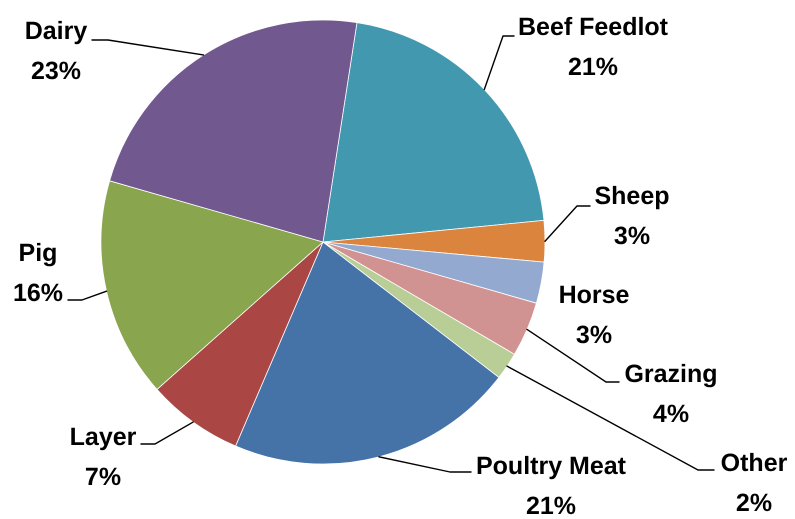 The width and height of the screenshot is (795, 519). Describe the element at coordinates (56, 31) in the screenshot. I see `slice-label: Dairy` at that location.